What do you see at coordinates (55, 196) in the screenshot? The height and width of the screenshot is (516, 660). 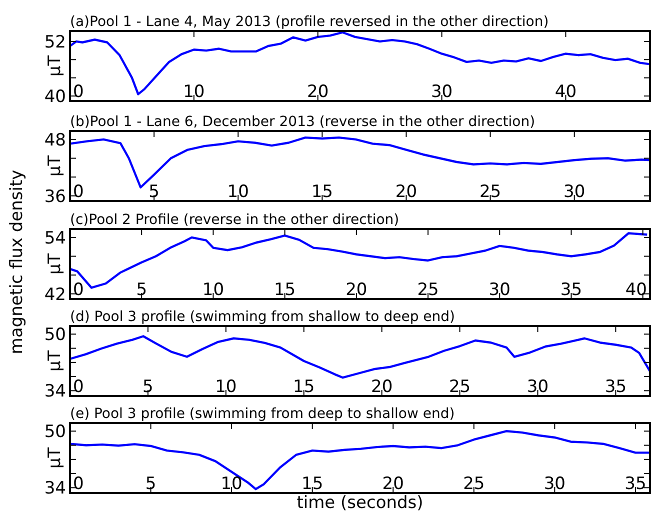 I see `y-tick-label: 36` at bounding box center [55, 196].